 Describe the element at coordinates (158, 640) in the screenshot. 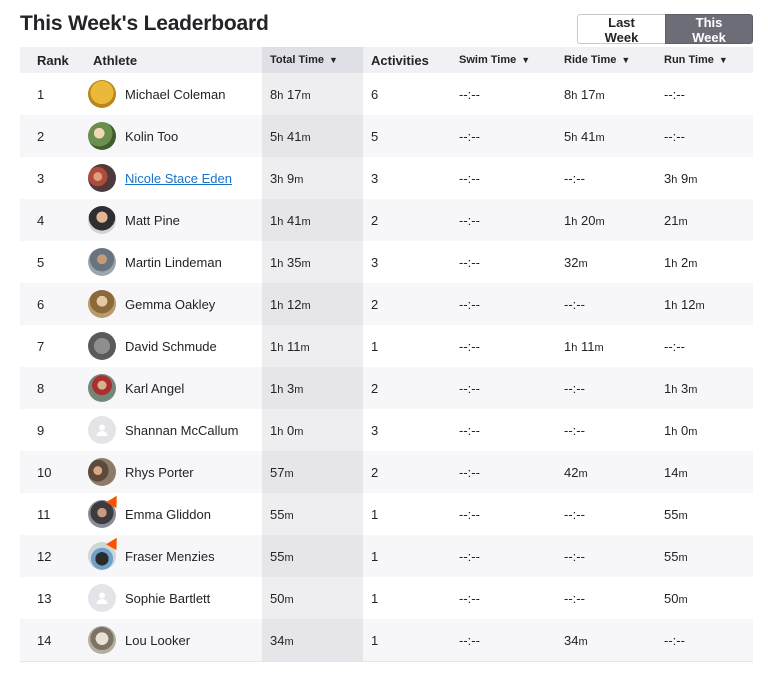

I see `athlete-name: Lou Looker` at that location.